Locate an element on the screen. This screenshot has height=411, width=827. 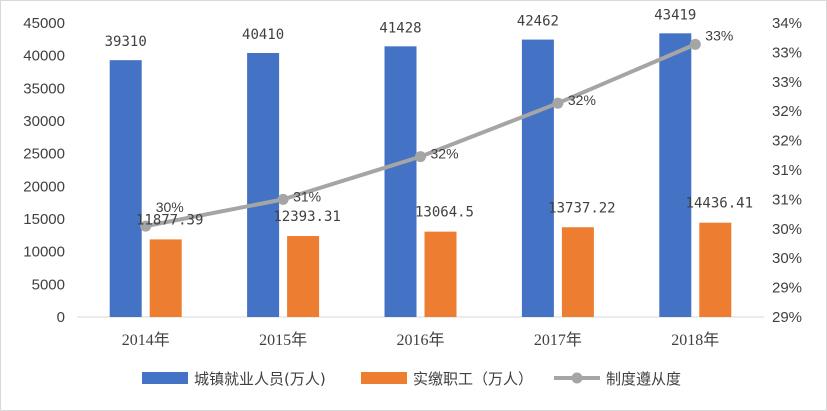
data-label-contributors: 11877.39 is located at coordinates (169, 220).